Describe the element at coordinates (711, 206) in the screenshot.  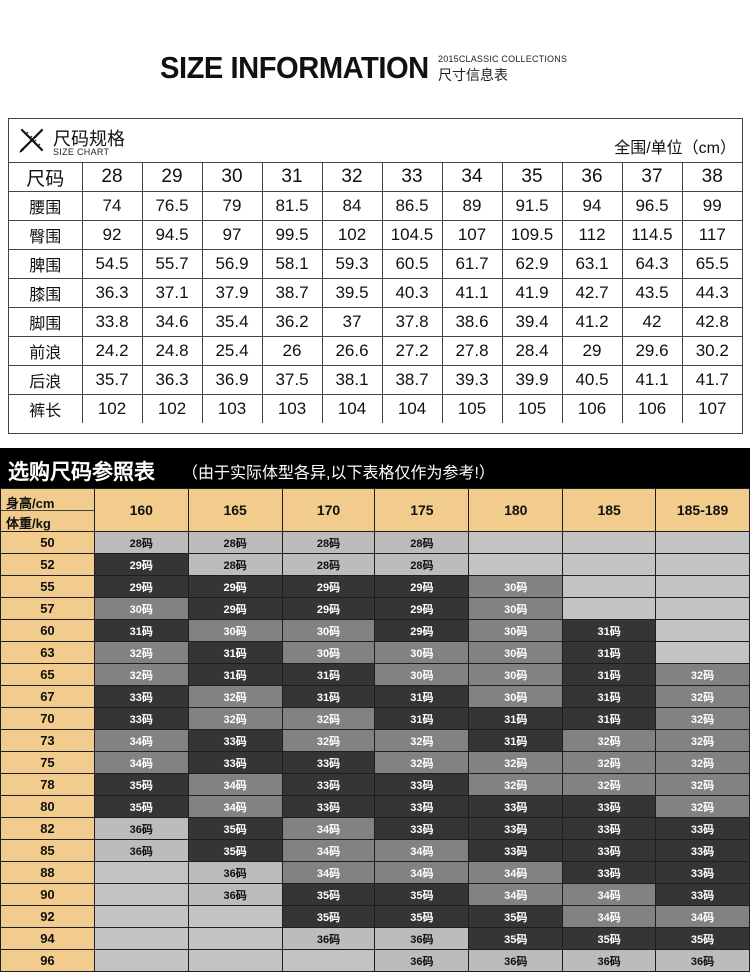
I see `measurement-value: 99` at that location.